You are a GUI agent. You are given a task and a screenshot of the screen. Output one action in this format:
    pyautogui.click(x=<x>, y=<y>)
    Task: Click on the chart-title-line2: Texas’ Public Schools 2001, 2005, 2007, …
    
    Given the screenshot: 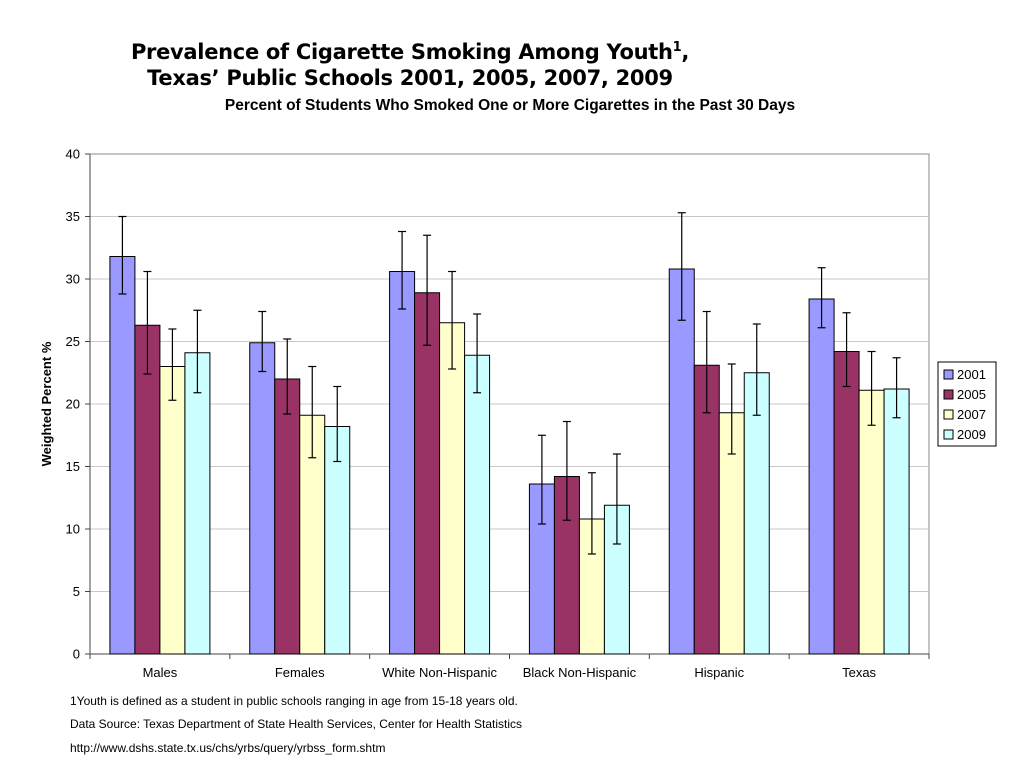 What is the action you would take?
    pyautogui.click(x=410, y=78)
    